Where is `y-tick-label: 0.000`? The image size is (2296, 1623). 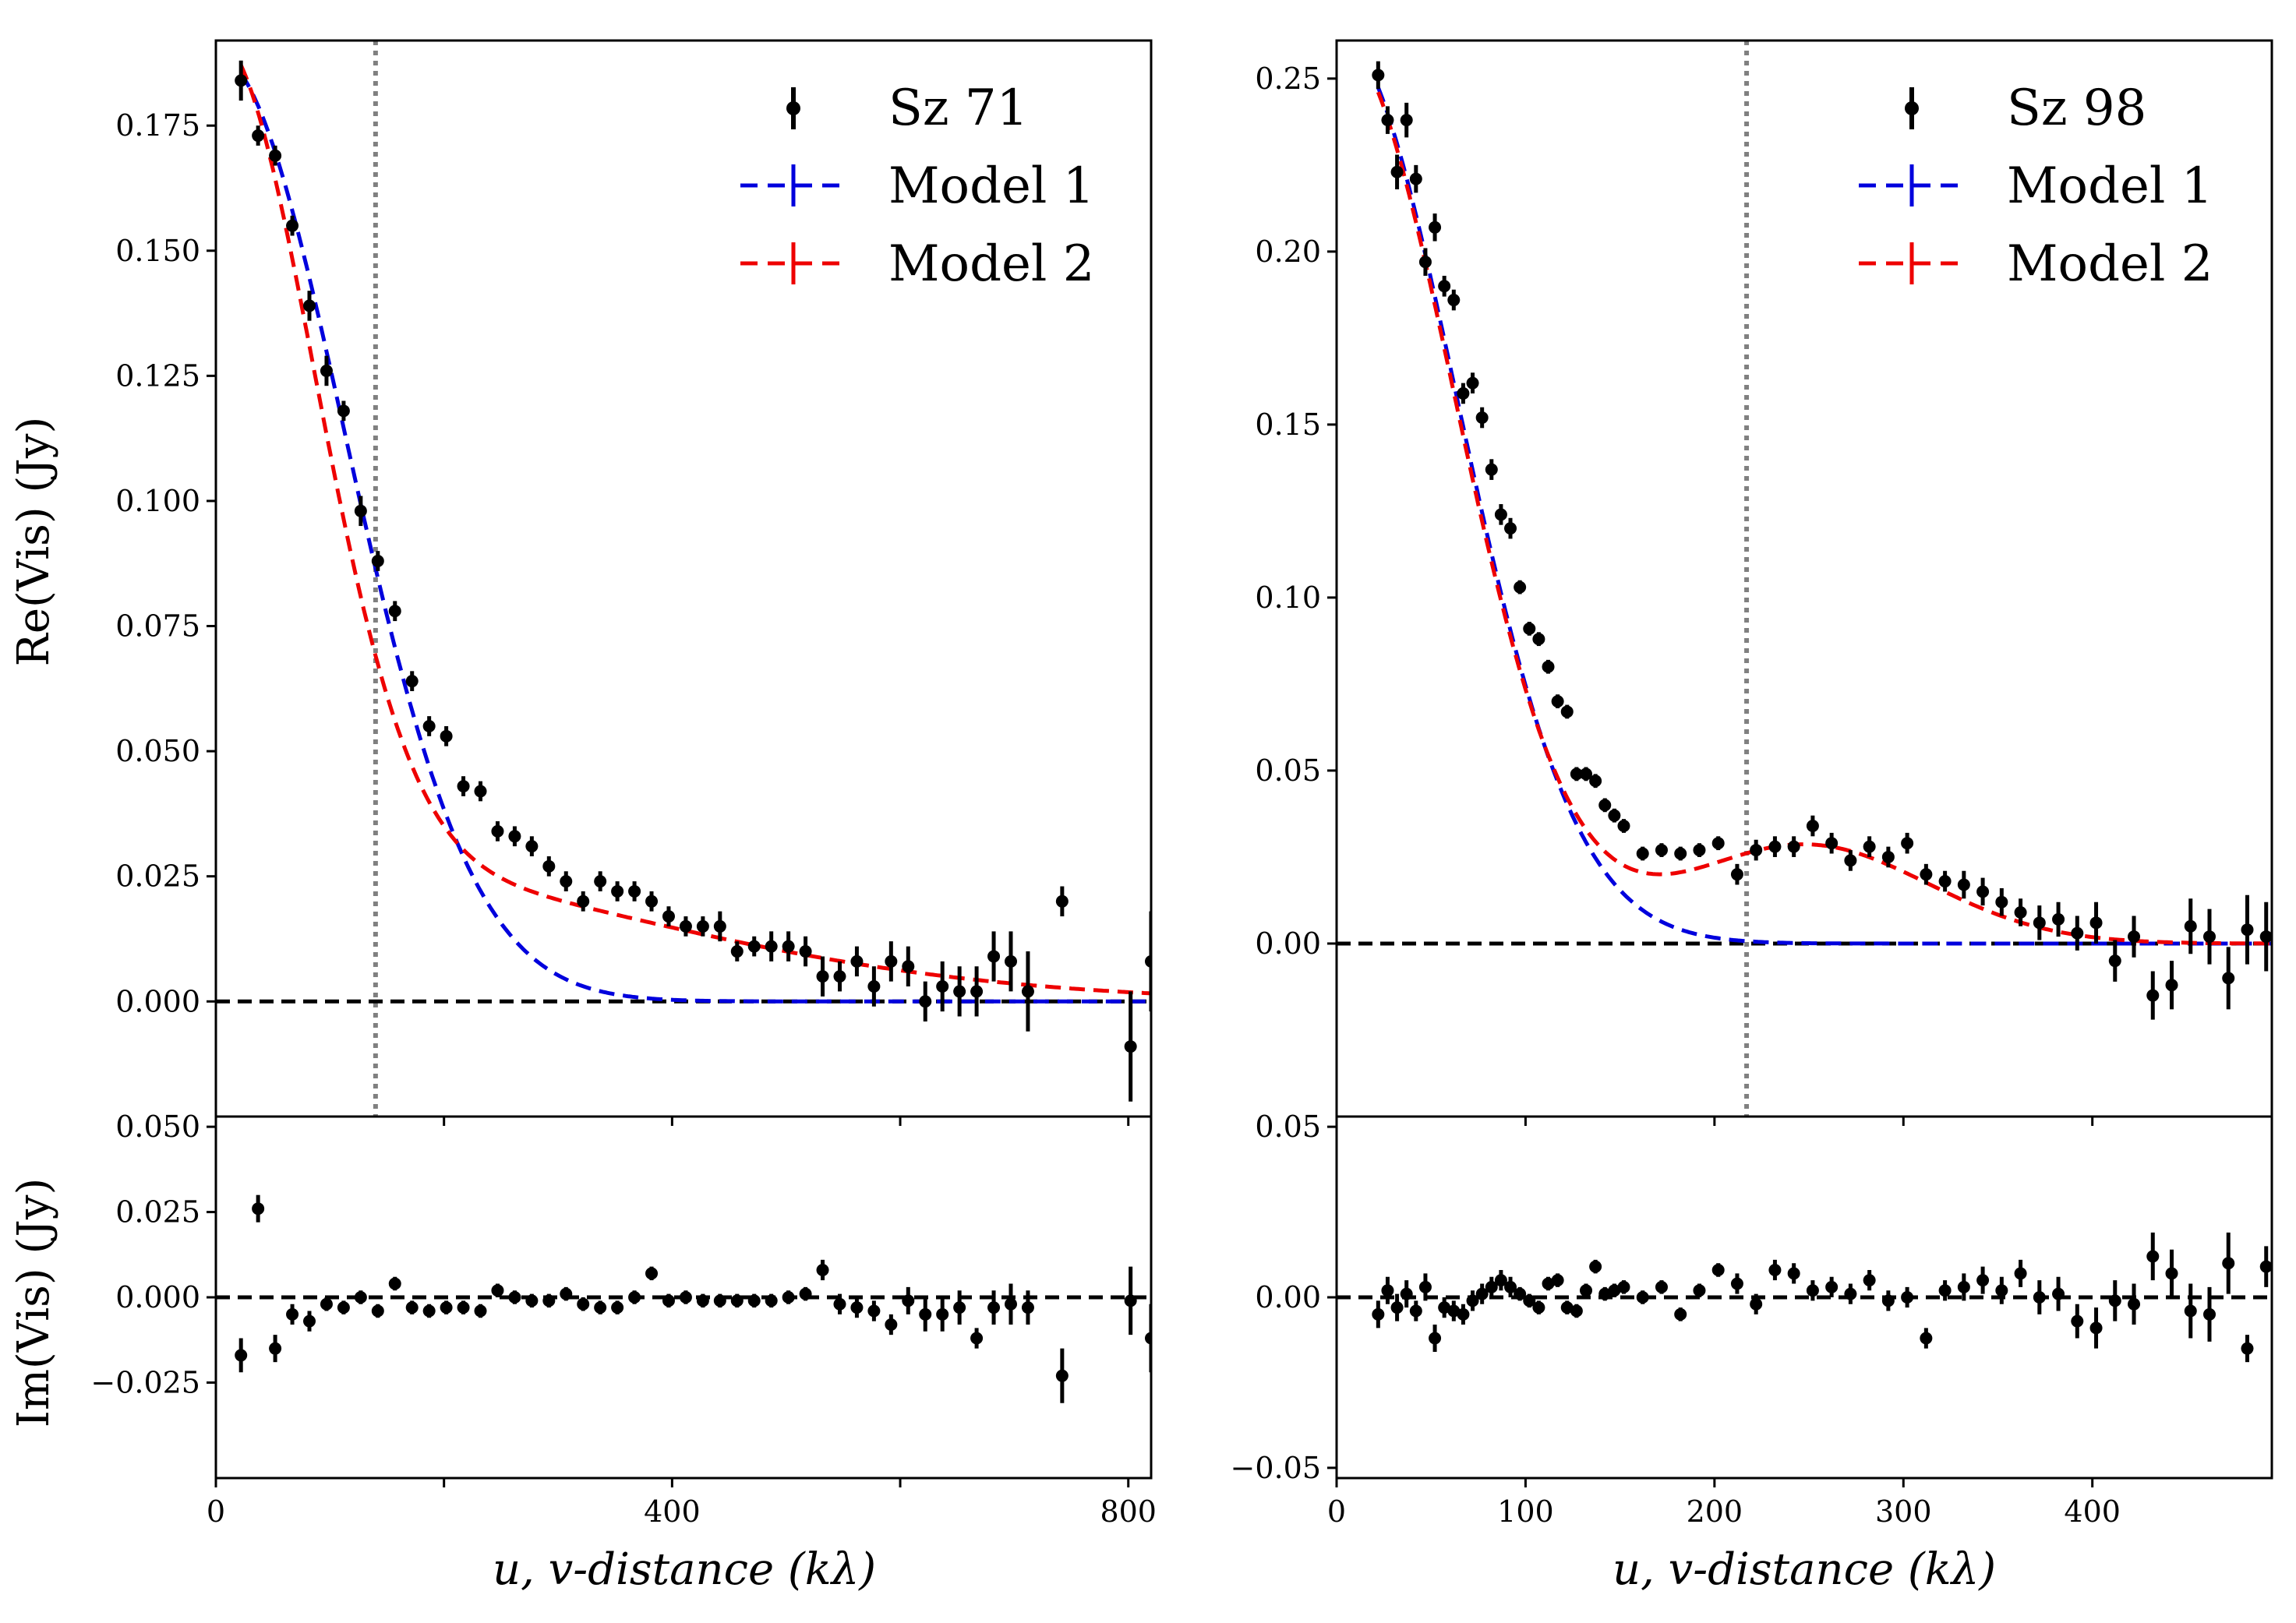 y-tick-label: 0.000 is located at coordinates (157, 1297).